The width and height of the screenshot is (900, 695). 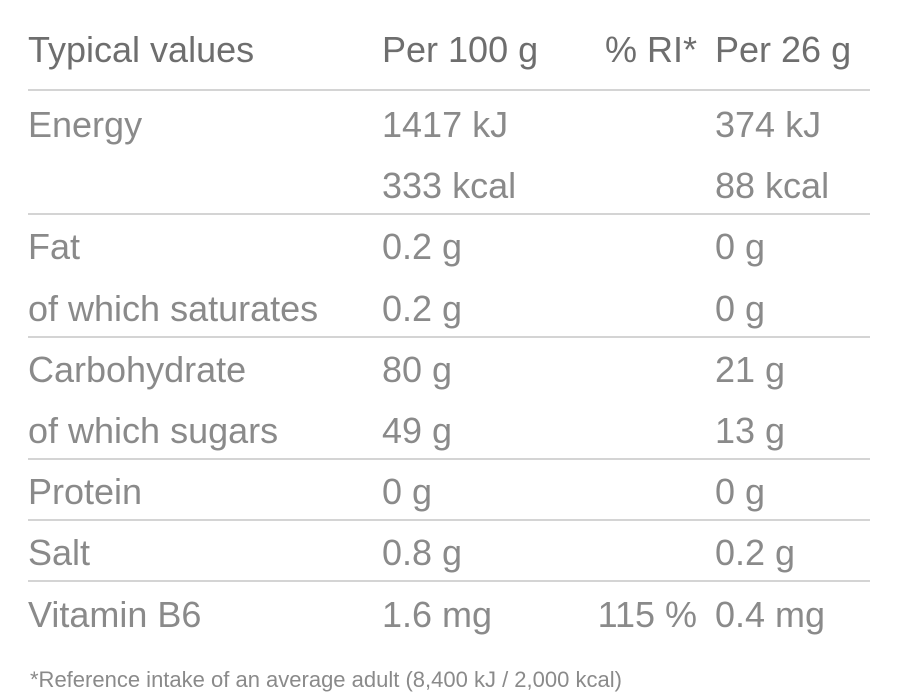 What do you see at coordinates (770, 614) in the screenshot?
I see `per-serving-cell: 0.4 mg` at bounding box center [770, 614].